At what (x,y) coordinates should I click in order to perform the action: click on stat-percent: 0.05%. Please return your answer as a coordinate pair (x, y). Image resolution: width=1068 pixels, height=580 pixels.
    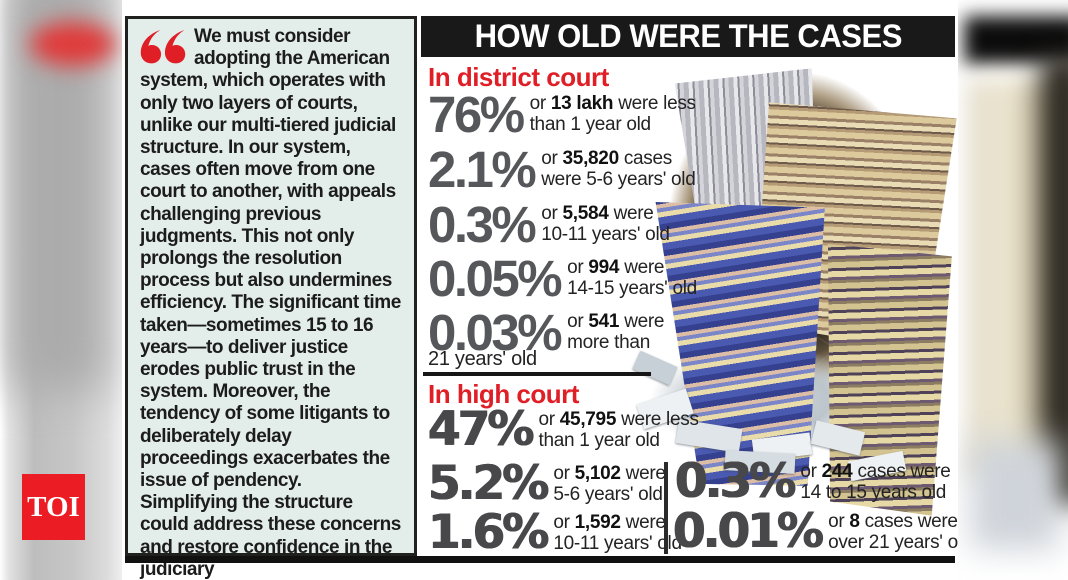
    Looking at the image, I should click on (495, 278).